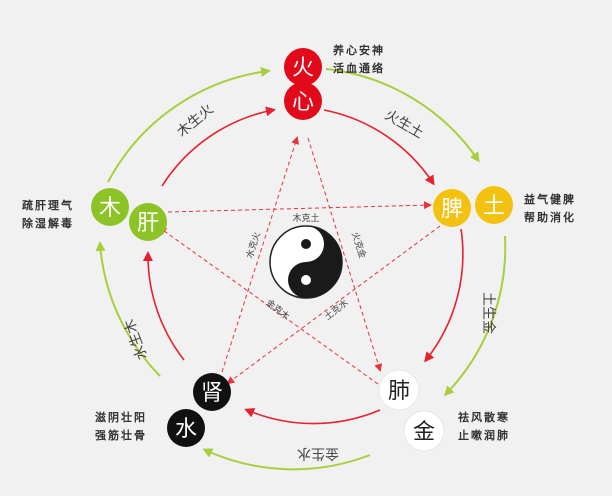  I want to click on yin-yang-icon, so click(306, 262).